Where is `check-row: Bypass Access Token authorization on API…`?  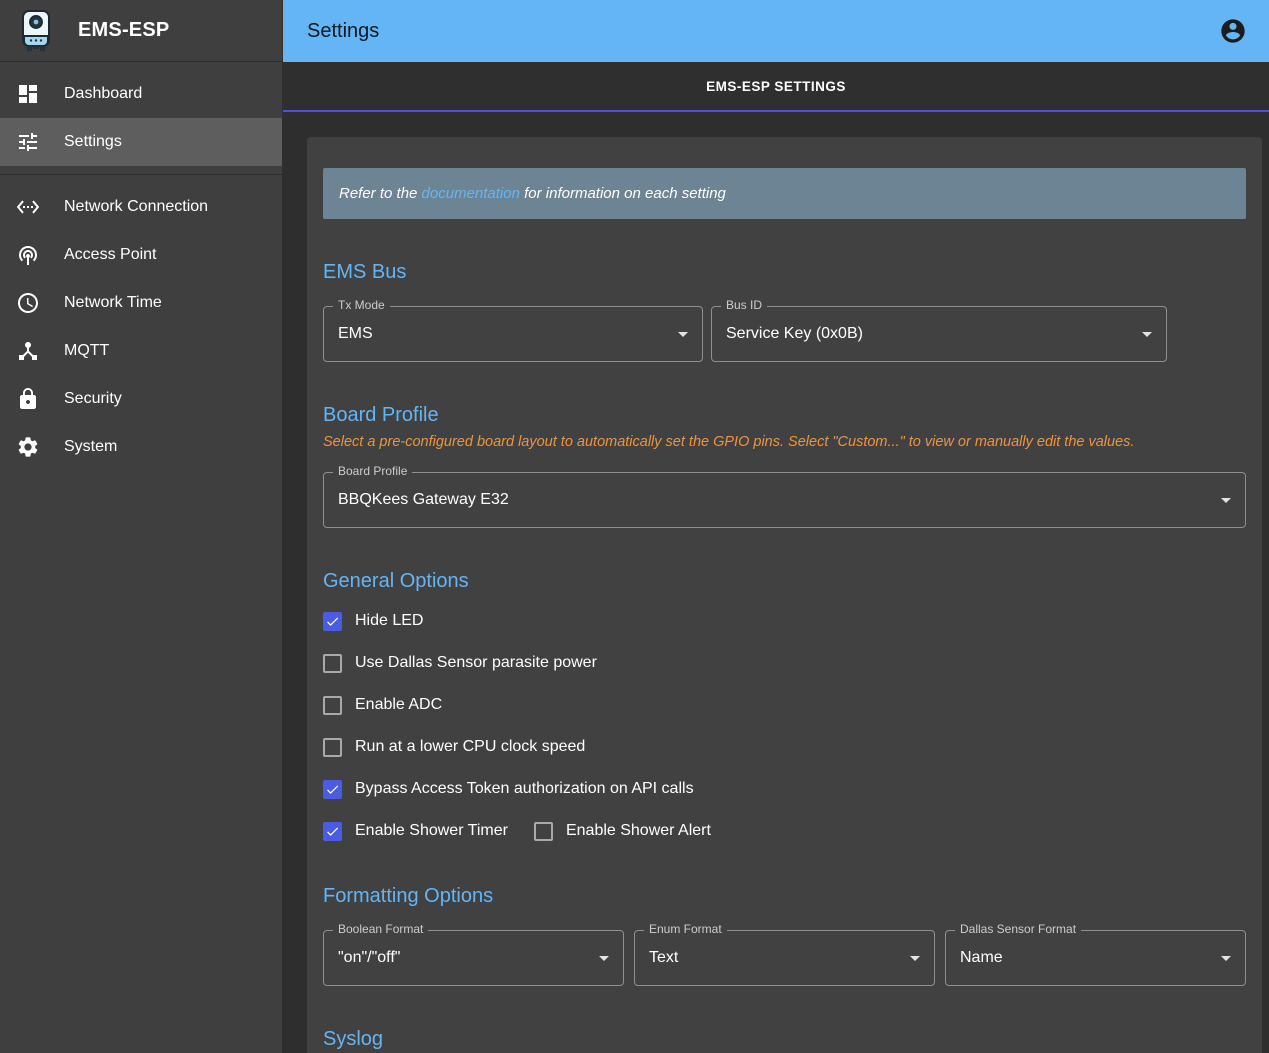
check-row: Bypass Access Token authorization on API… is located at coordinates (784, 789).